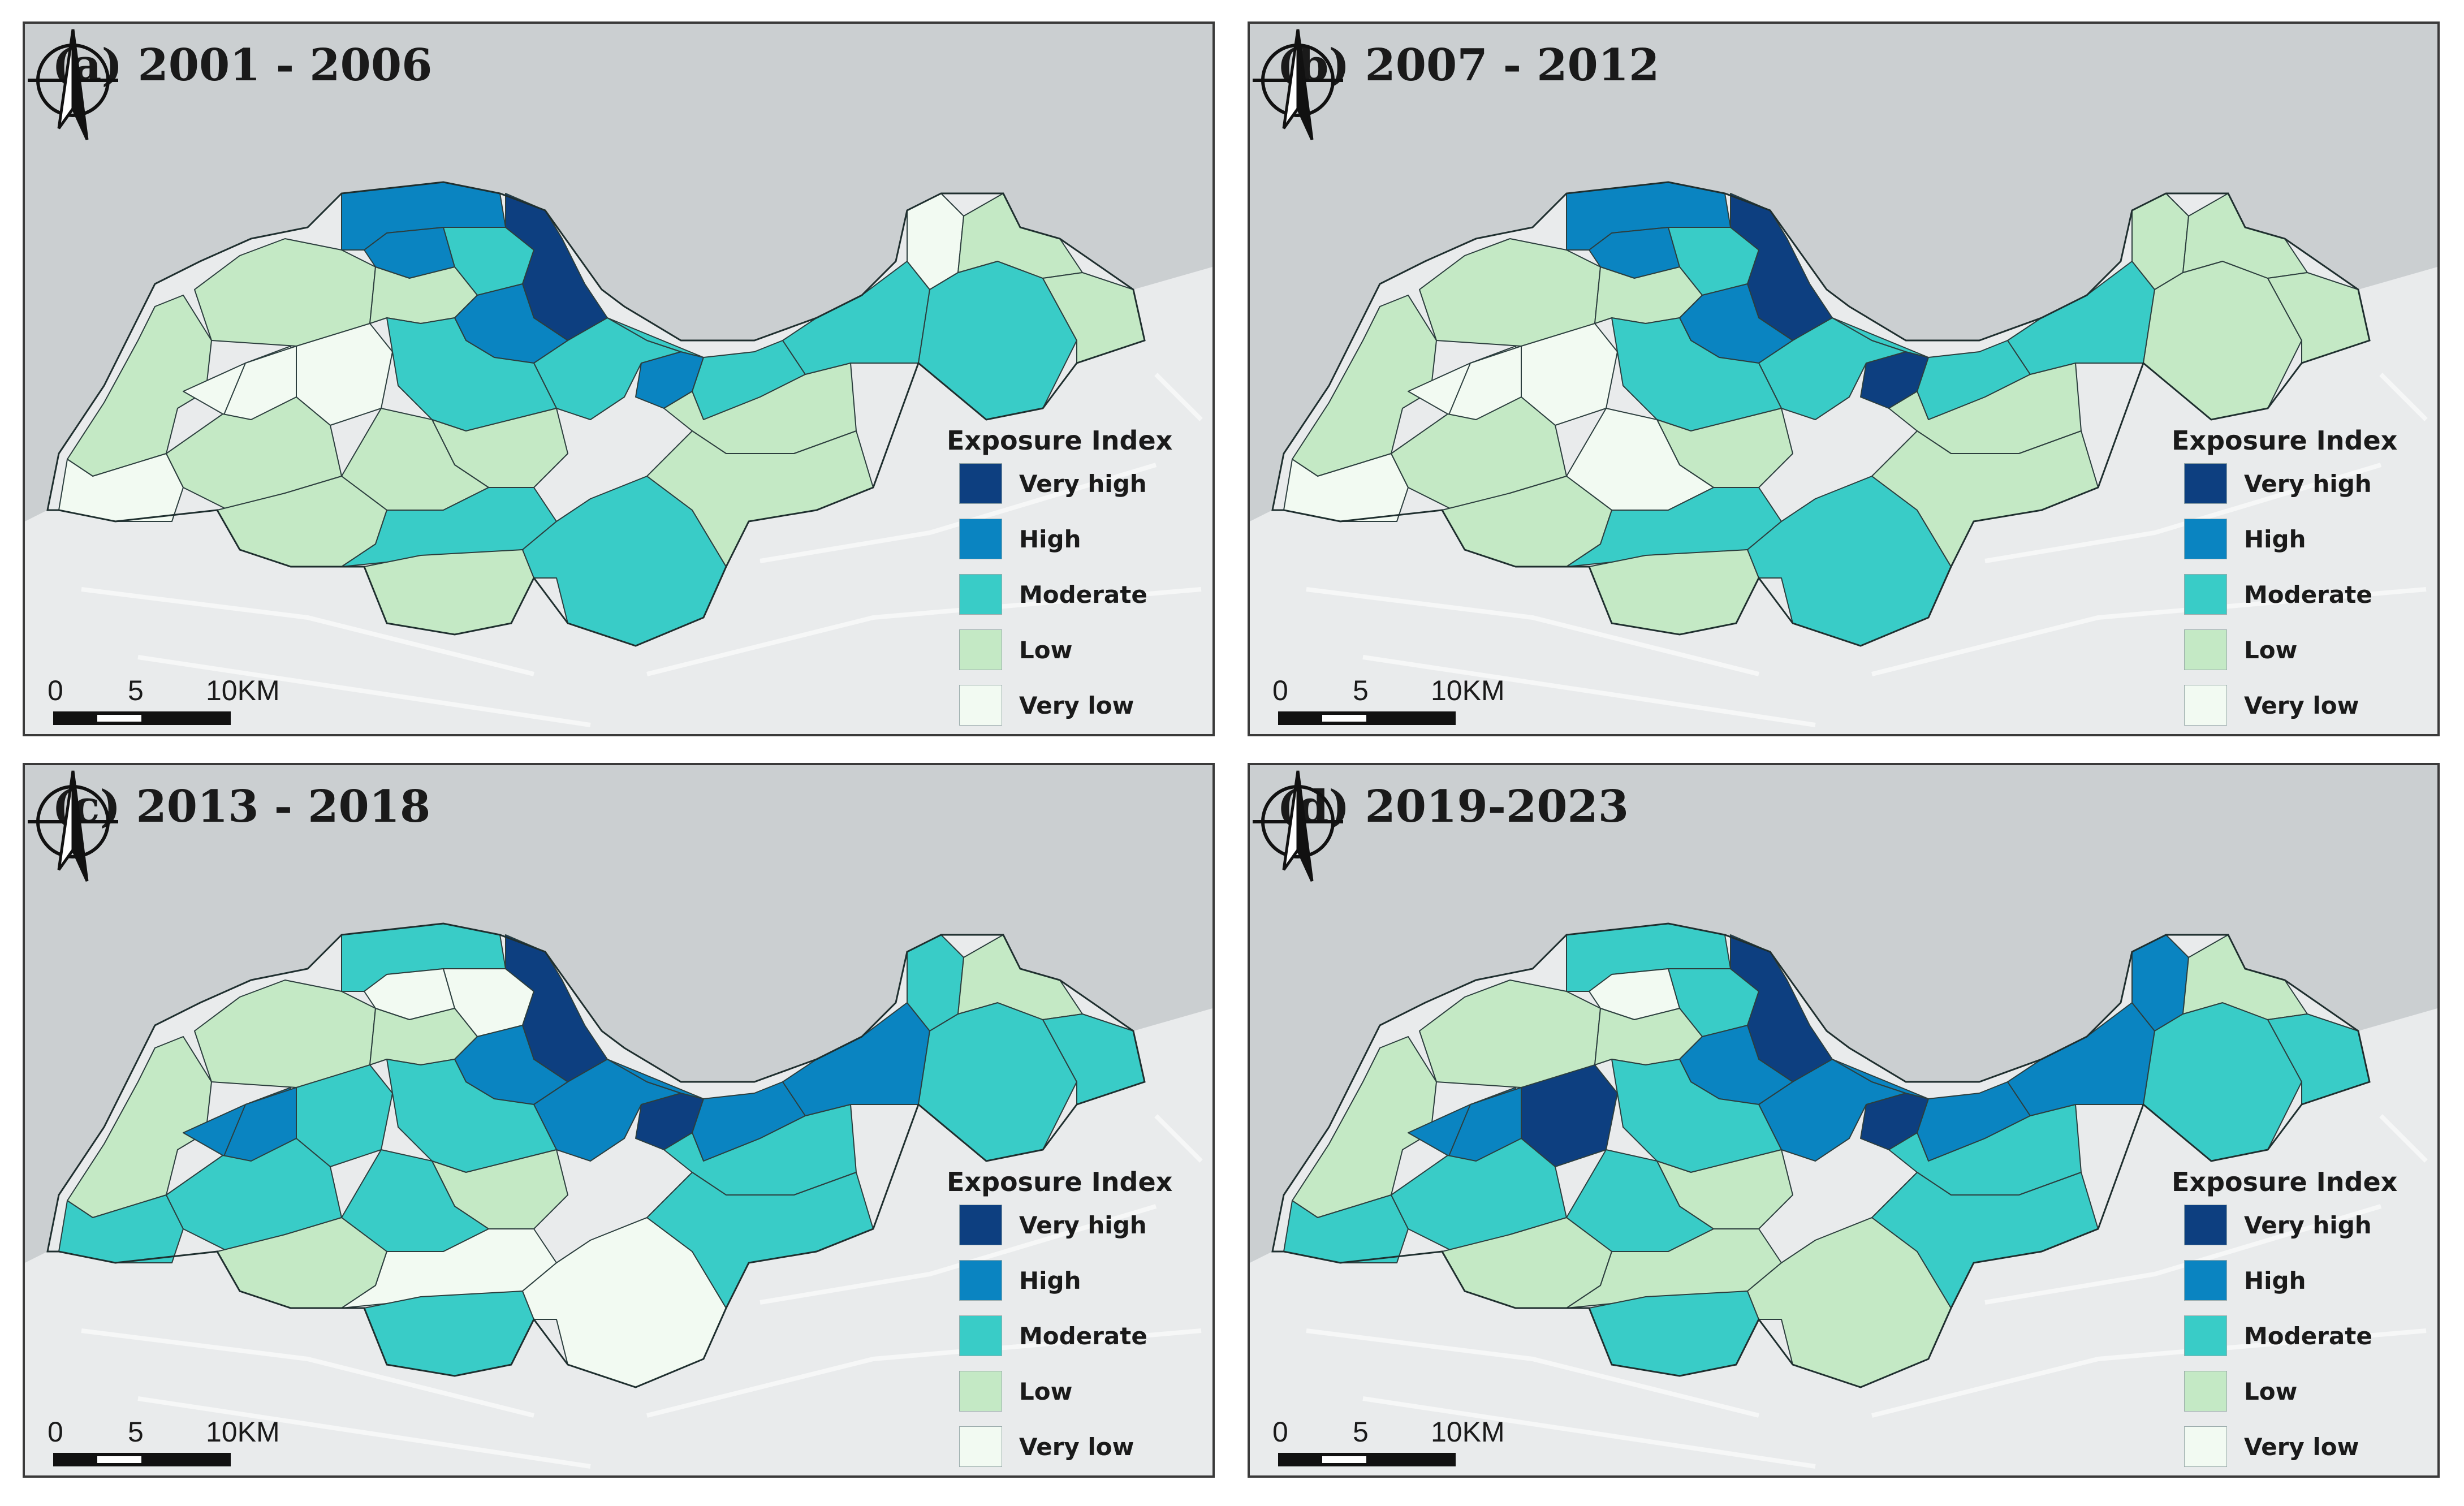 This screenshot has width=2464, height=1506. Describe the element at coordinates (1469, 65) in the screenshot. I see `panel-title: (b) 2007 - 2012` at that location.